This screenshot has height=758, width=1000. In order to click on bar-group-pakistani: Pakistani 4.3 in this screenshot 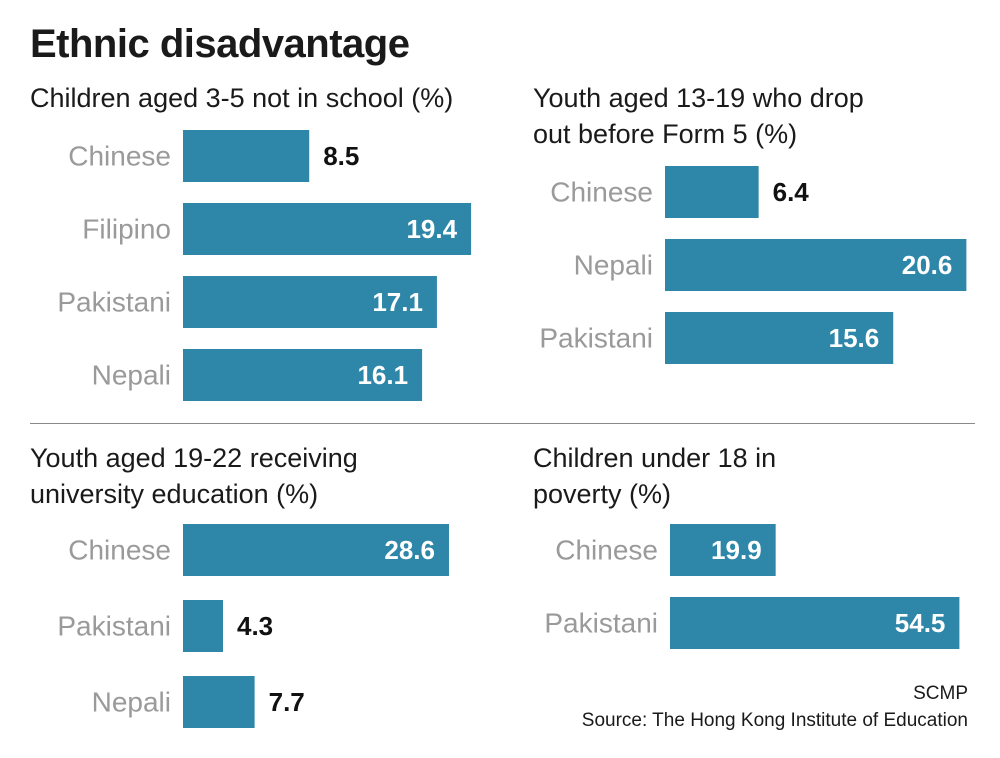, I will do `click(165, 626)`.